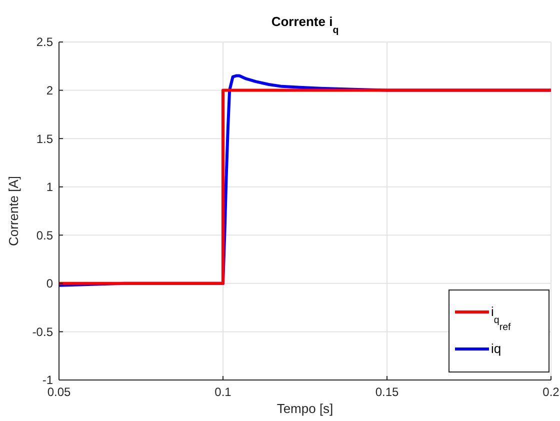 The width and height of the screenshot is (560, 421). I want to click on y-tick-label: -1, so click(48, 380).